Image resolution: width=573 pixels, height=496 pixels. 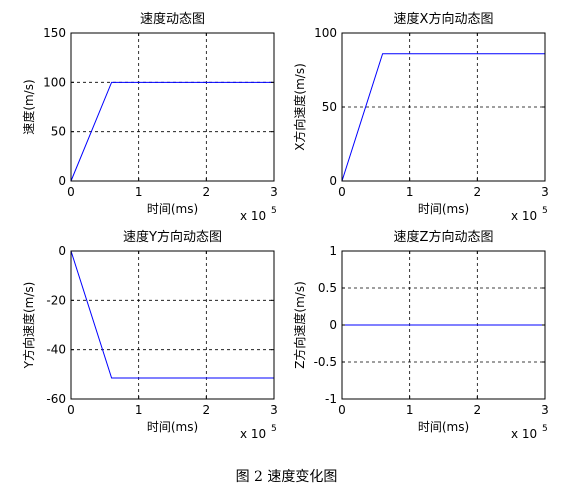 What do you see at coordinates (333, 251) in the screenshot?
I see `y-tick-label: 1` at bounding box center [333, 251].